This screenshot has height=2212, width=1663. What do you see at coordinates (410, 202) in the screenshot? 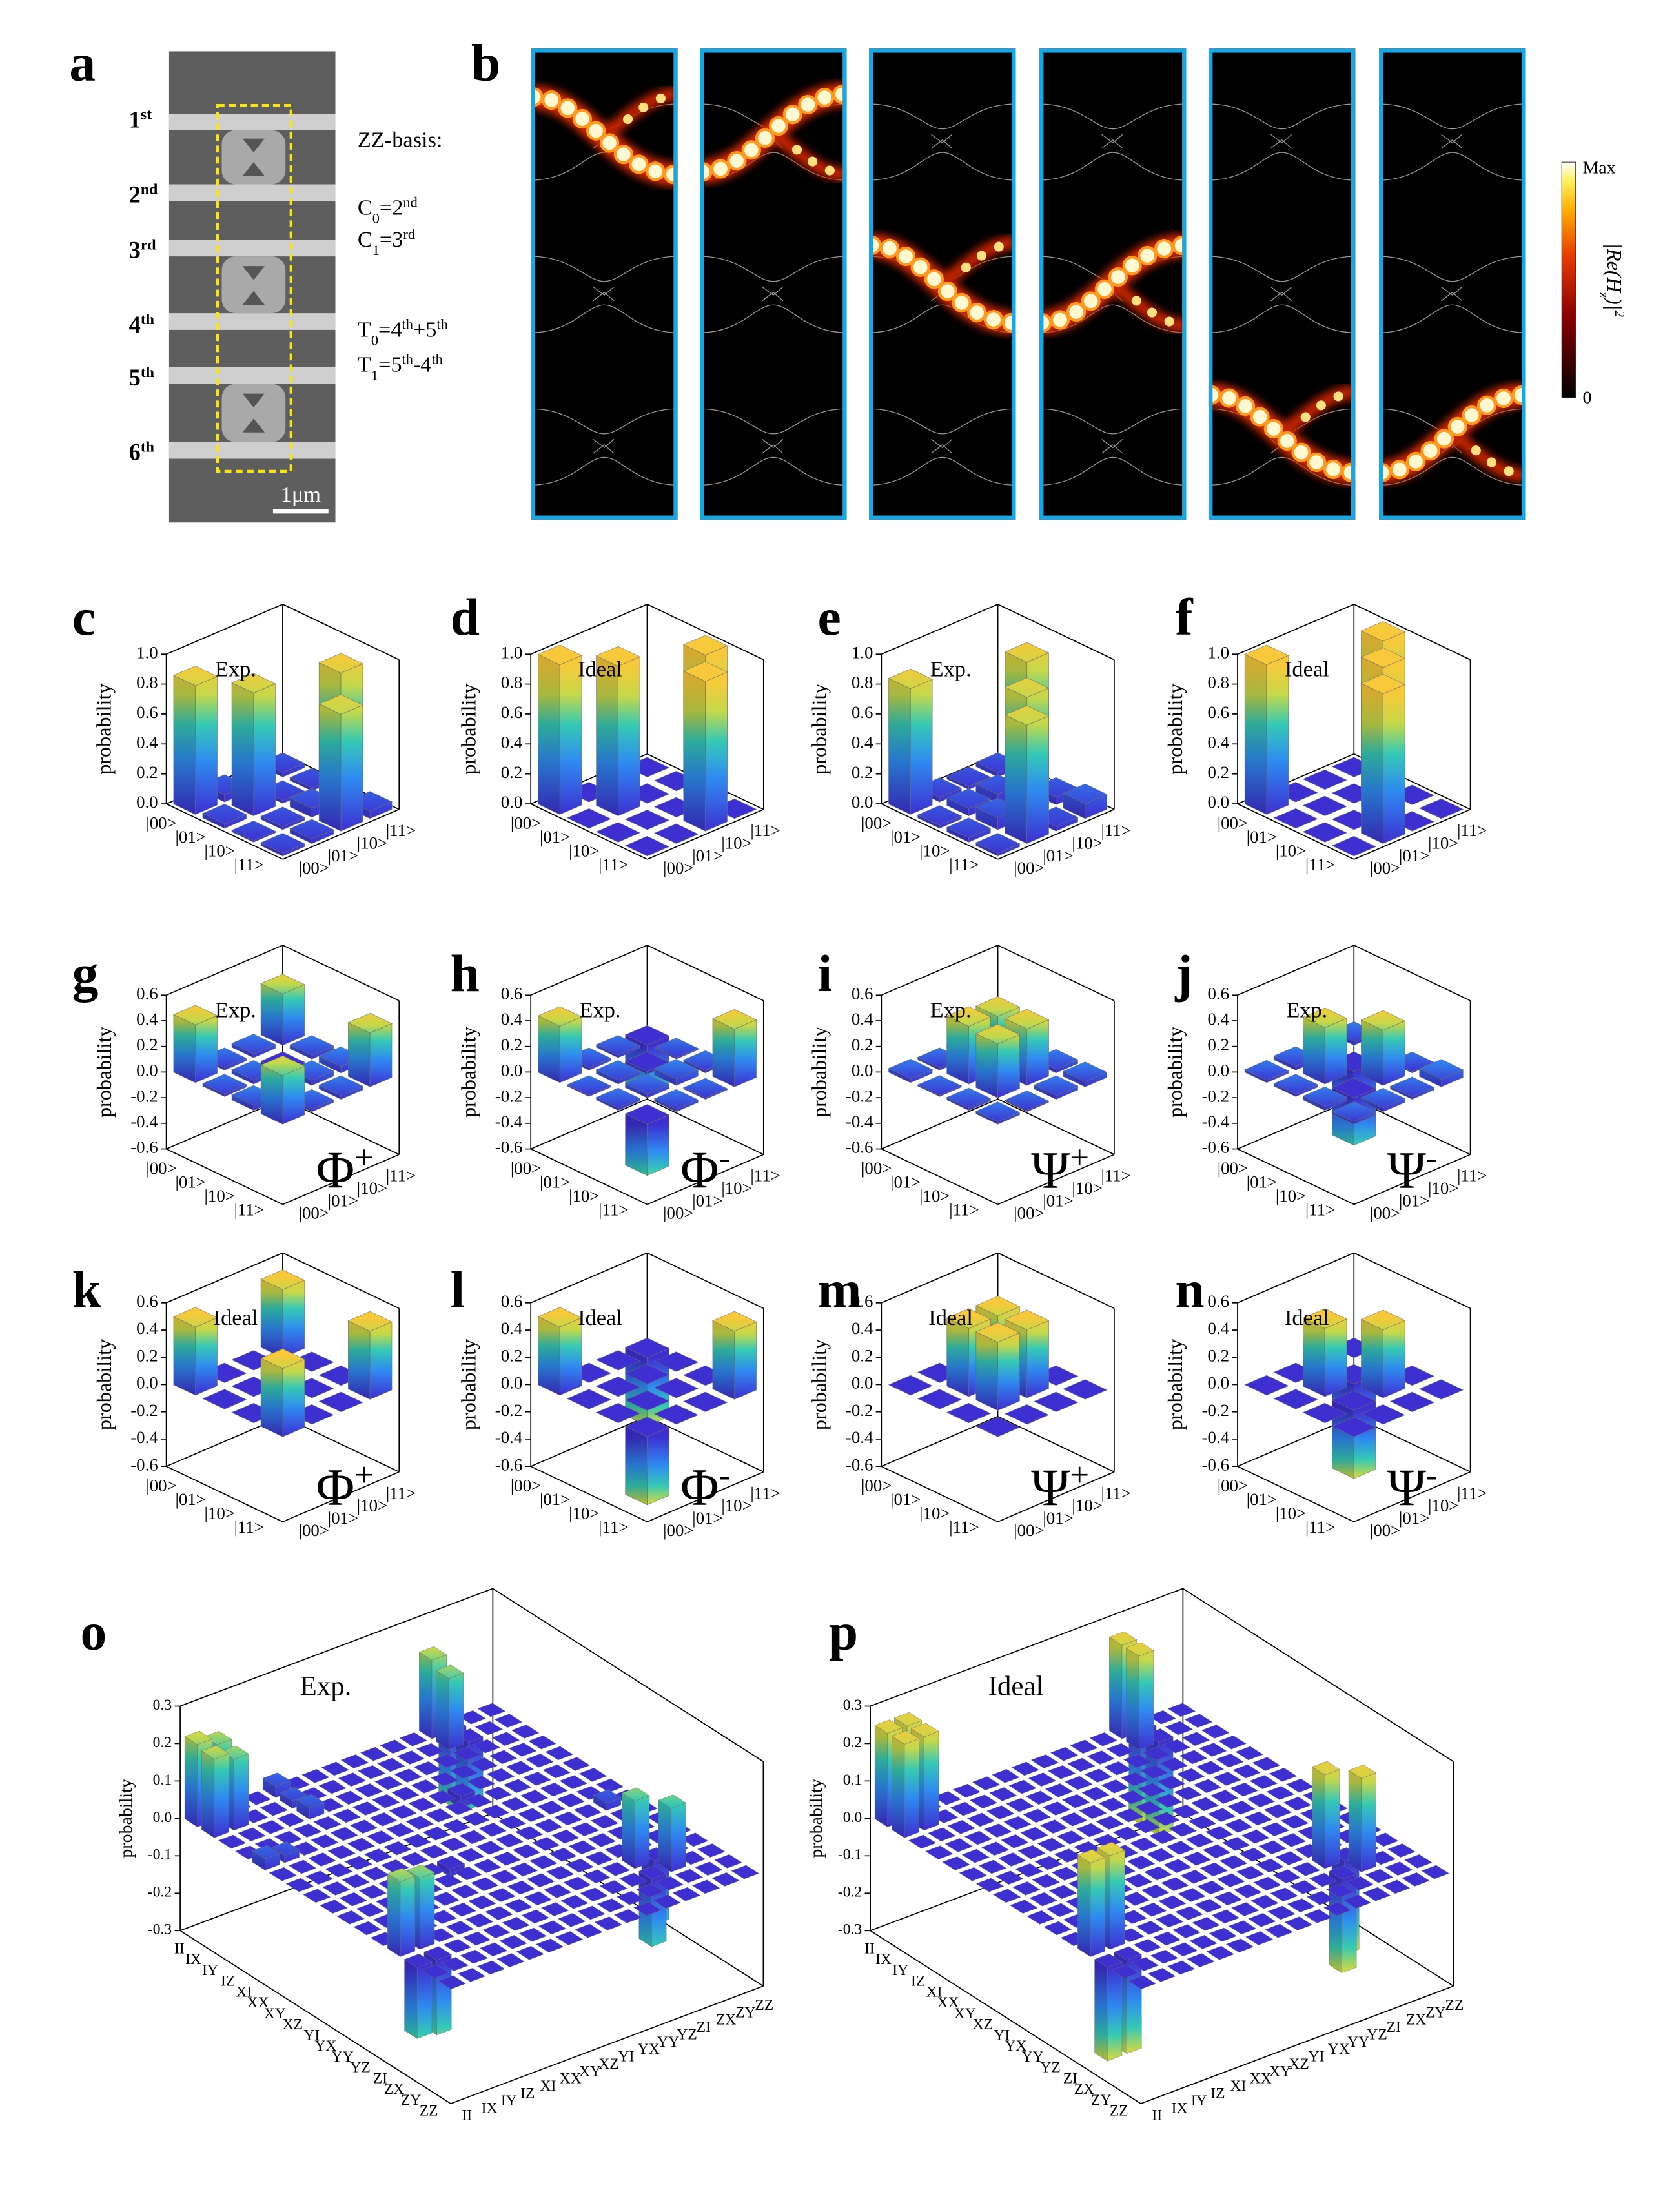
I see `superscript: nd` at bounding box center [410, 202].